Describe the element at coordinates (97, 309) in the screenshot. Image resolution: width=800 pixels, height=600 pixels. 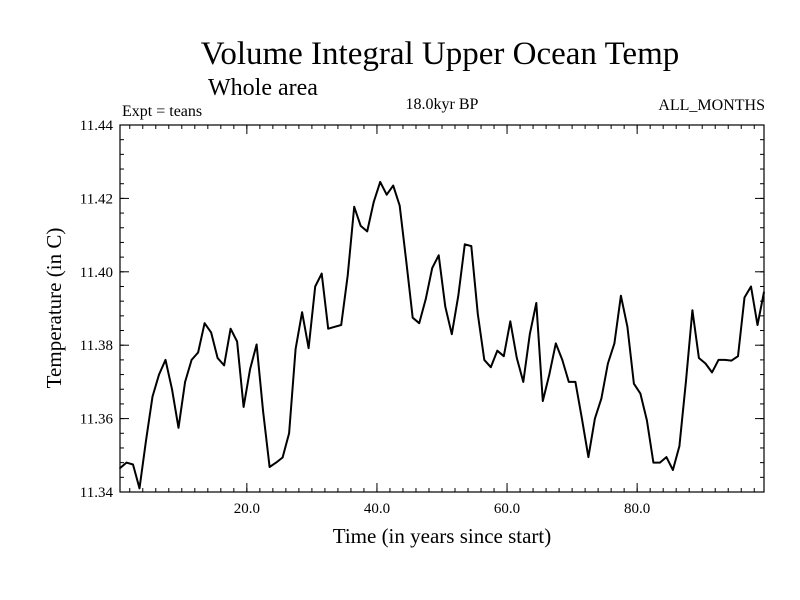
I see `y-tick-labels: 11.34 11.36 11.38 11.40 11.42 11.44` at that location.